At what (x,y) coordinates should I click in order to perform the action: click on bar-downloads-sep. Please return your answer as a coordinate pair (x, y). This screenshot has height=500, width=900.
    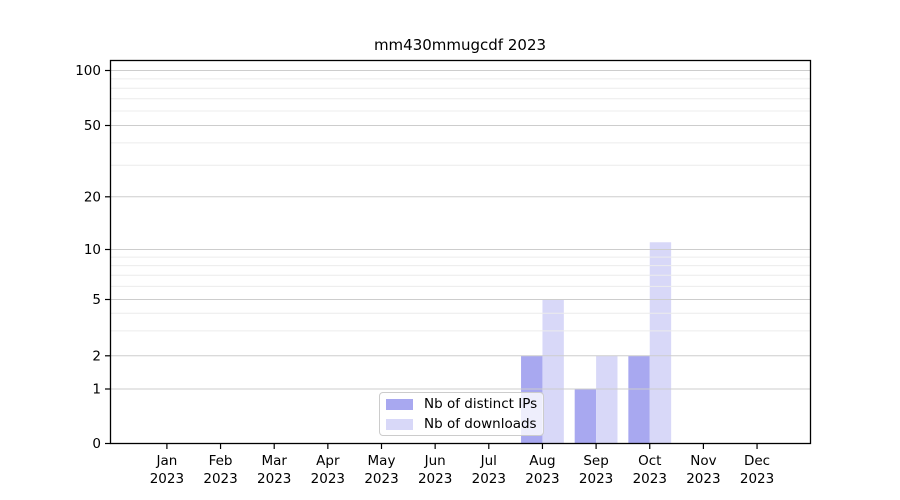
    Looking at the image, I should click on (607, 399).